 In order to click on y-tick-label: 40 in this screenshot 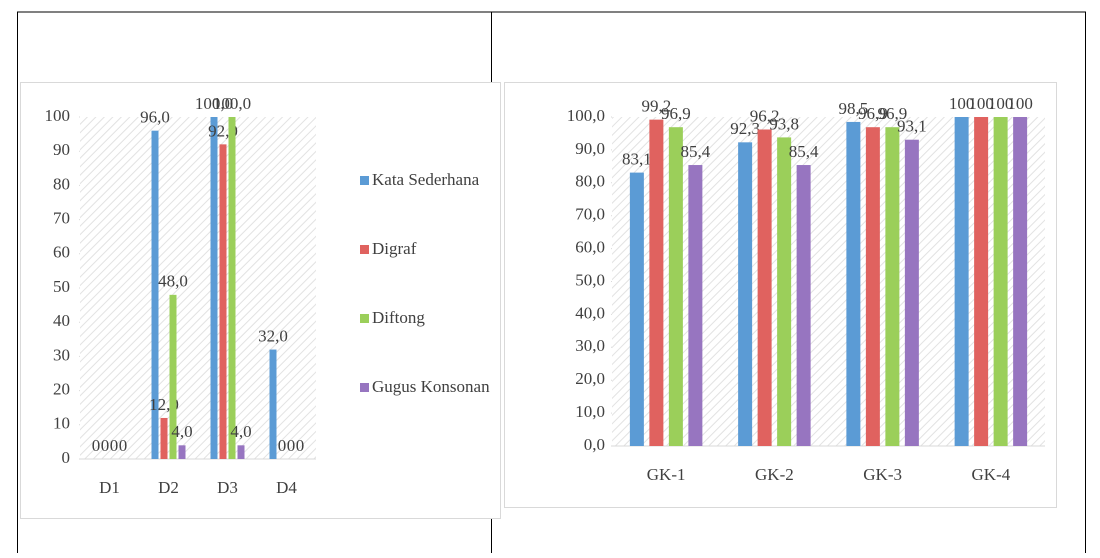, I will do `click(61, 320)`.